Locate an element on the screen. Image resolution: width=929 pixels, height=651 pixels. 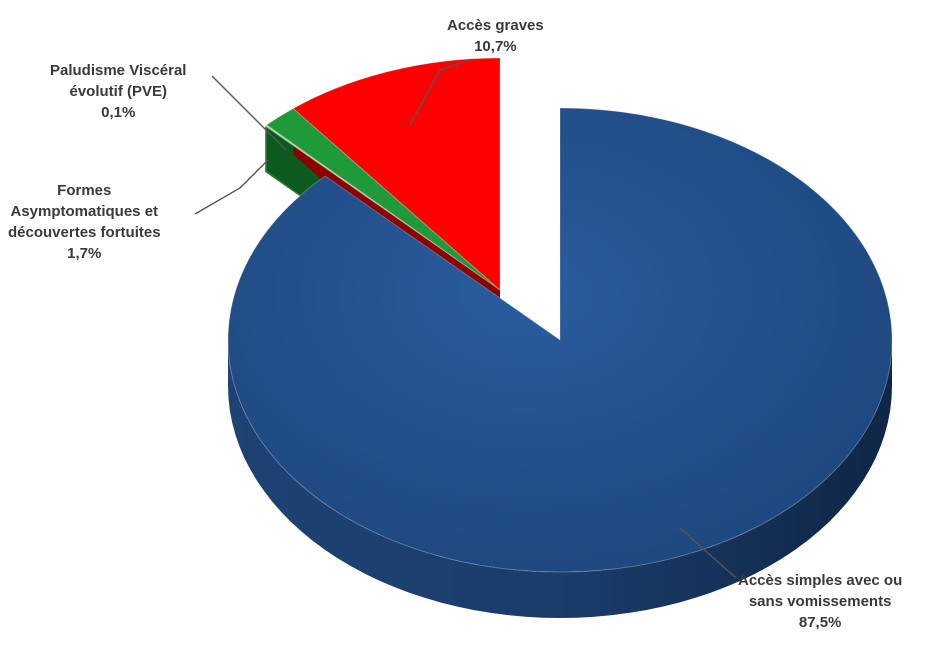
slice-label-pve: Paludisme Viscéral évolutif (PVE) 0,1% is located at coordinates (118, 91).